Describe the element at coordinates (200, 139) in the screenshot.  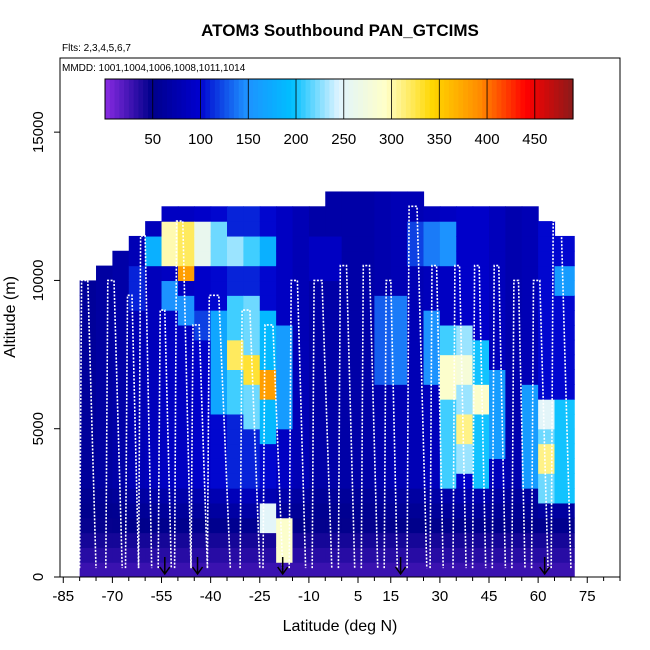
I see `colorbar-tick-label: 100` at that location.